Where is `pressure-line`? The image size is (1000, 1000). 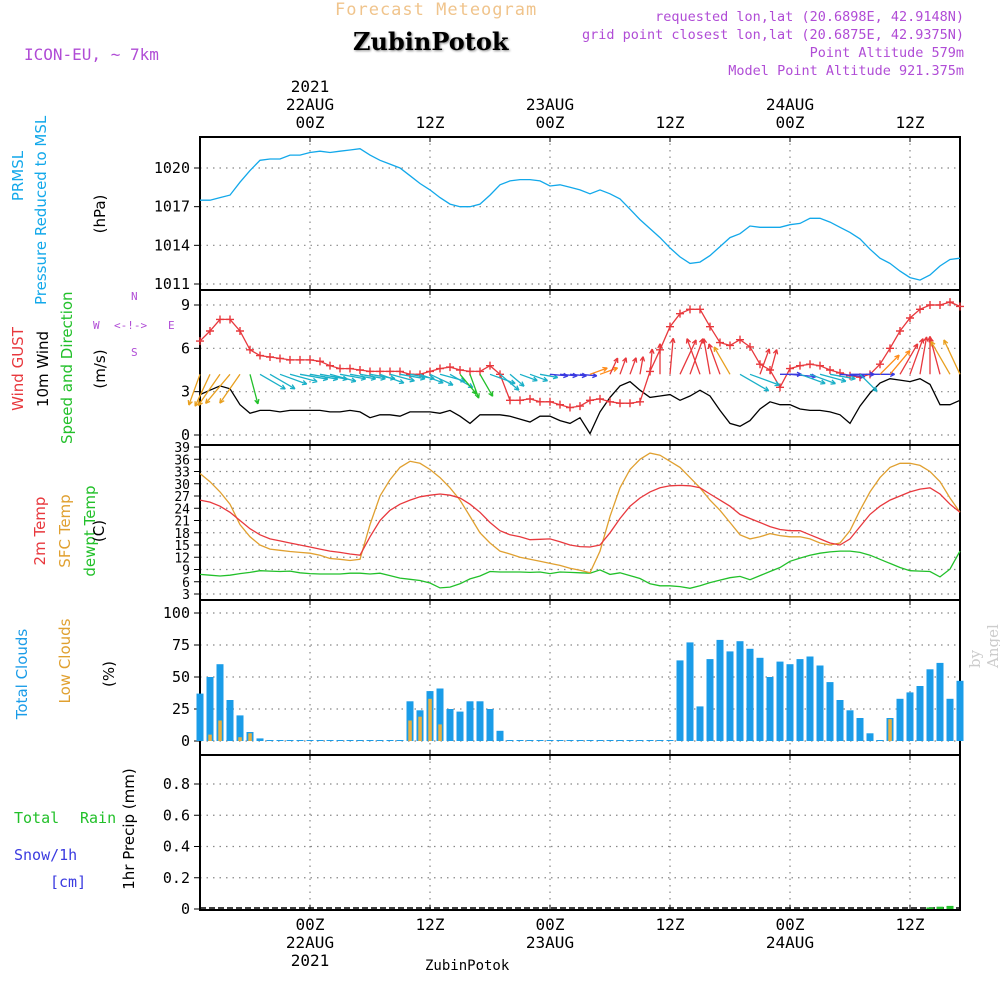
pressure-line is located at coordinates (580, 214).